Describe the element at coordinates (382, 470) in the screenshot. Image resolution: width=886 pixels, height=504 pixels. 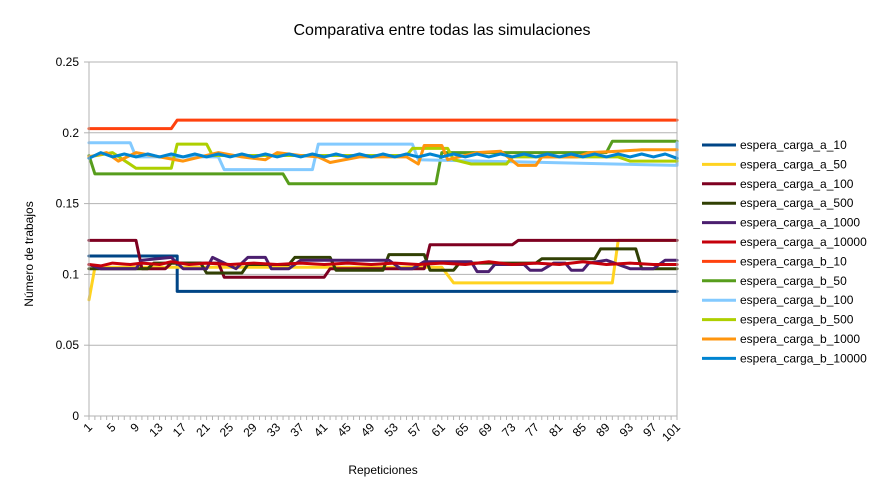
I see `x-axis-label: Repeticiones` at that location.